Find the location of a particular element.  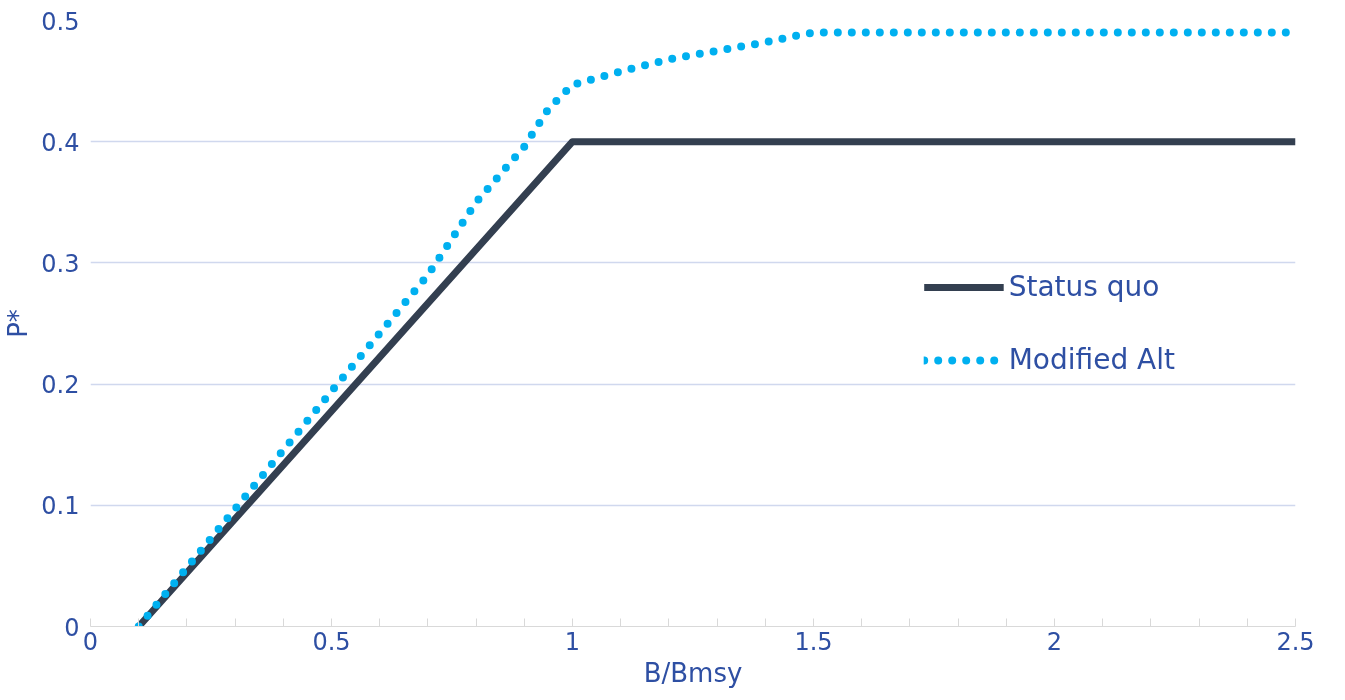

x-tick-label: 0.5 is located at coordinates (331, 641).